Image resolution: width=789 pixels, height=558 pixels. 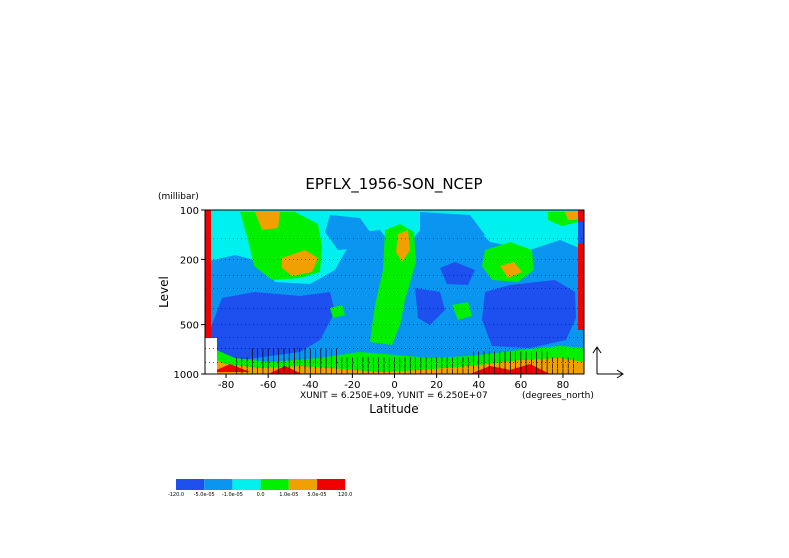 What do you see at coordinates (520, 385) in the screenshot?
I see `x-tick-label: 60` at bounding box center [520, 385].